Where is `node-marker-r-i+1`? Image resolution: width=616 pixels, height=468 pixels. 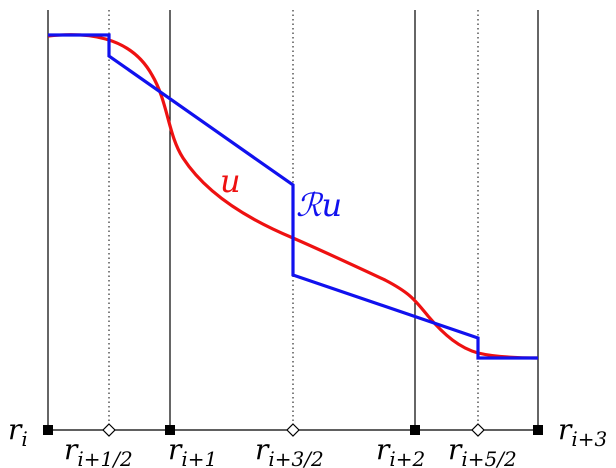
node-marker-r-i+1 is located at coordinates (170, 430).